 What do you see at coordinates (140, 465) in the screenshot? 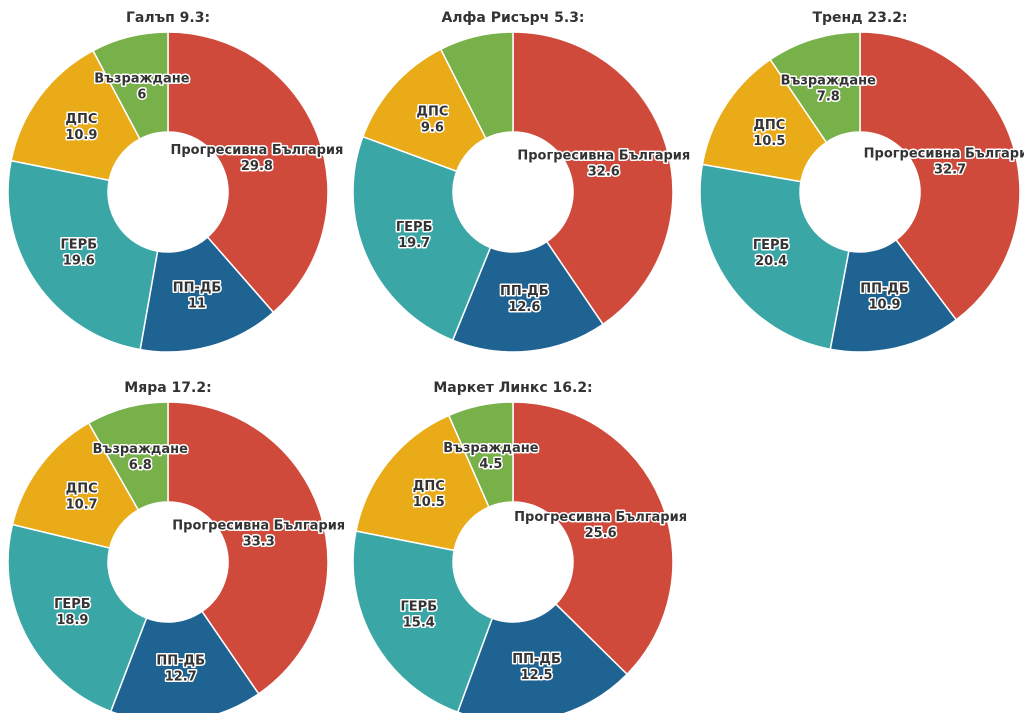
I see `slice-value: 6.8` at bounding box center [140, 465].